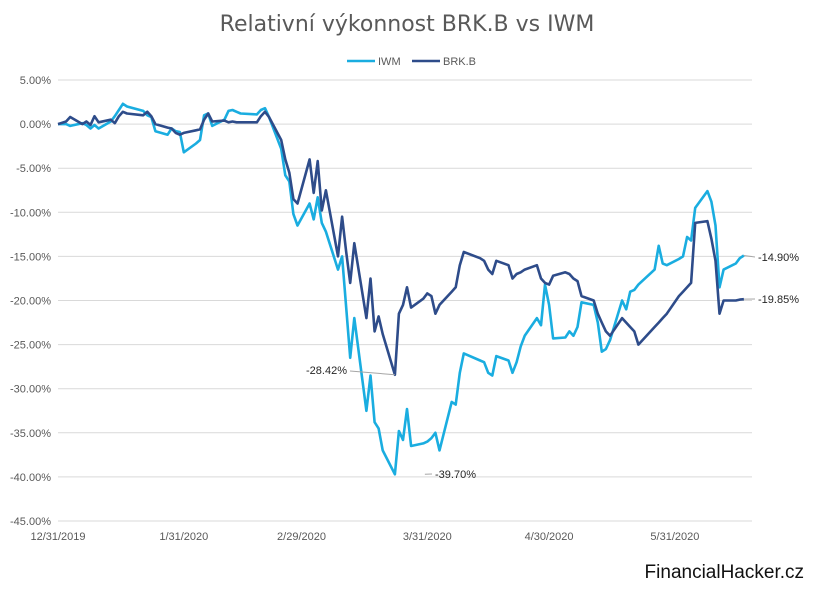 The width and height of the screenshot is (814, 590). I want to click on annotation-label: -19.85%, so click(778, 300).